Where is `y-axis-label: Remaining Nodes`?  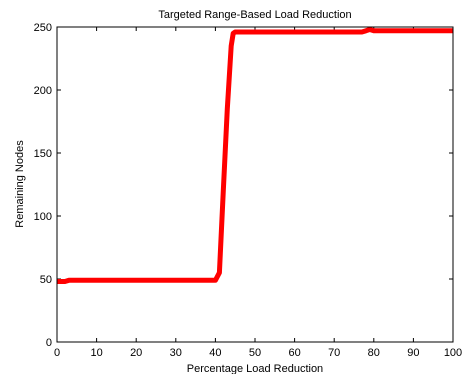
y-axis-label: Remaining Nodes is located at coordinates (20, 184).